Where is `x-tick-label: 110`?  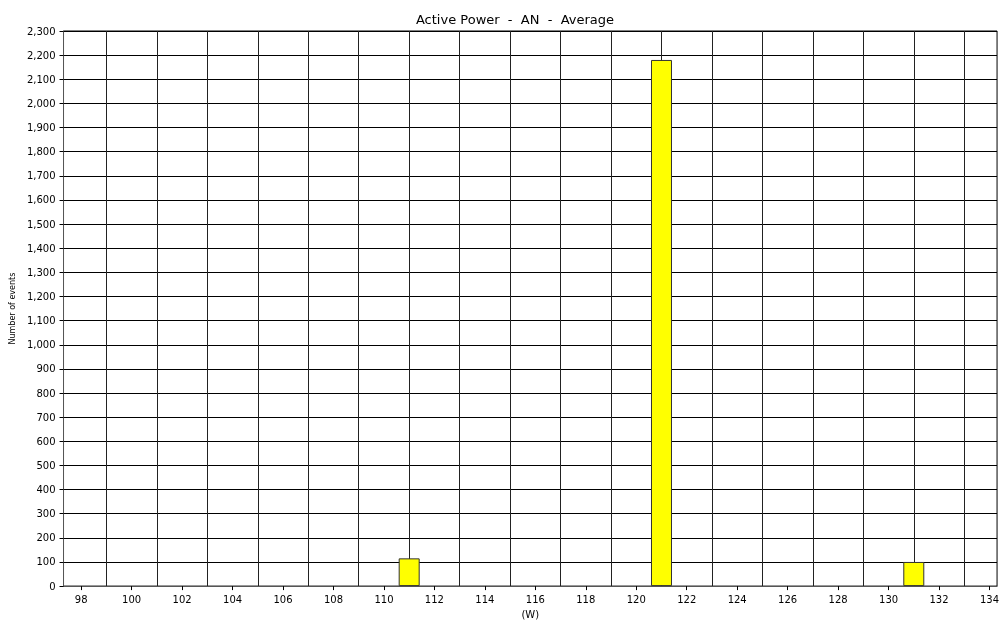
x-tick-label: 110 is located at coordinates (384, 599).